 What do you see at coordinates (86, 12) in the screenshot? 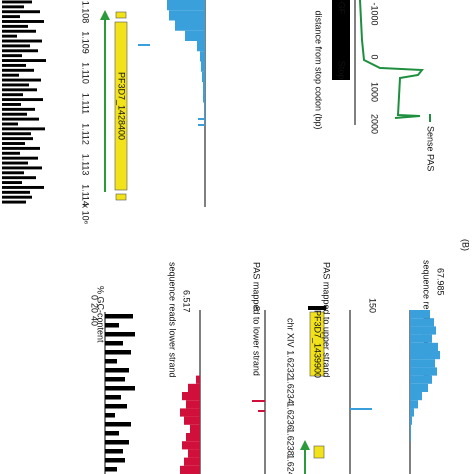
I see `position-tick: 1.108` at bounding box center [86, 12].